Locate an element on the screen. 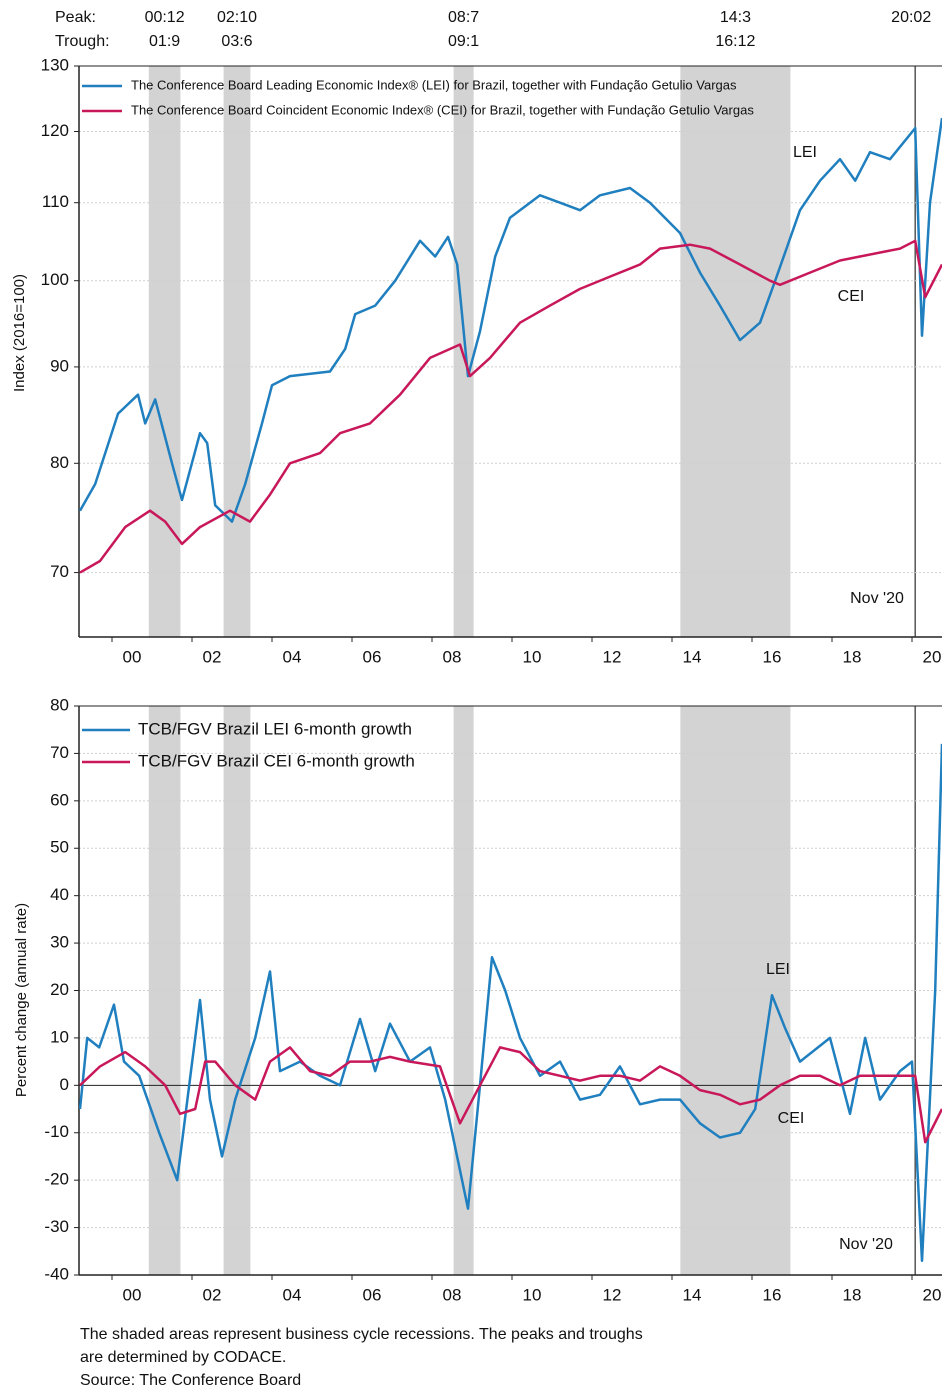 This screenshot has height=1391, width=942. legend-label: TCB/FGV Brazil CEI 6-month growth is located at coordinates (276, 760).